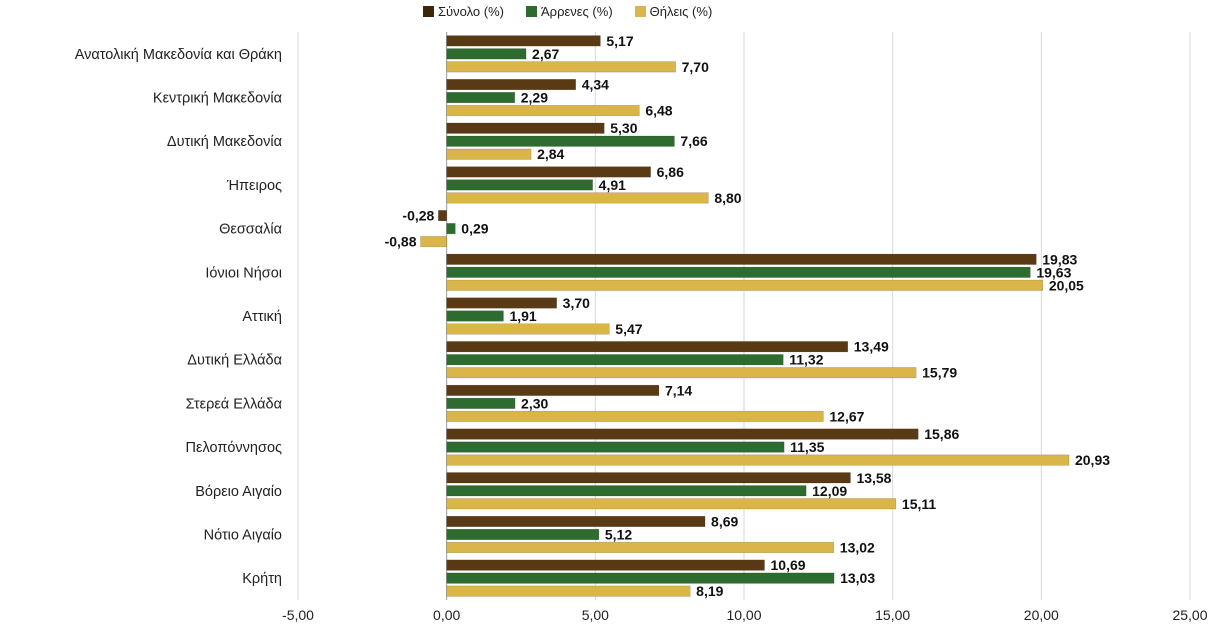 Image resolution: width=1222 pixels, height=629 pixels. What do you see at coordinates (658, 111) in the screenshot?
I see `data-label: 6,48` at bounding box center [658, 111].